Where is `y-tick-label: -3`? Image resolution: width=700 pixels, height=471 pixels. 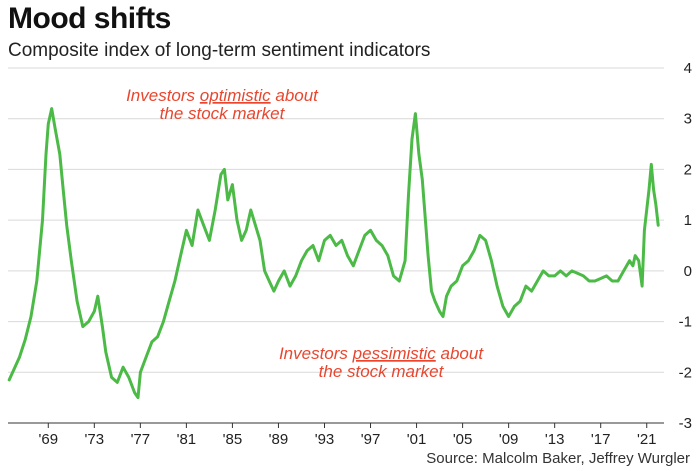 y-tick-label: -3 is located at coordinates (685, 423).